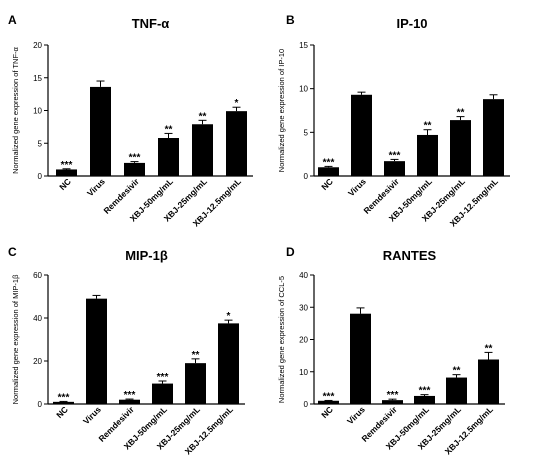 Image resolution: width=533 pixels, height=476 pixels. What do you see at coordinates (12, 252) in the screenshot?
I see `panel-letter: C` at bounding box center [12, 252].